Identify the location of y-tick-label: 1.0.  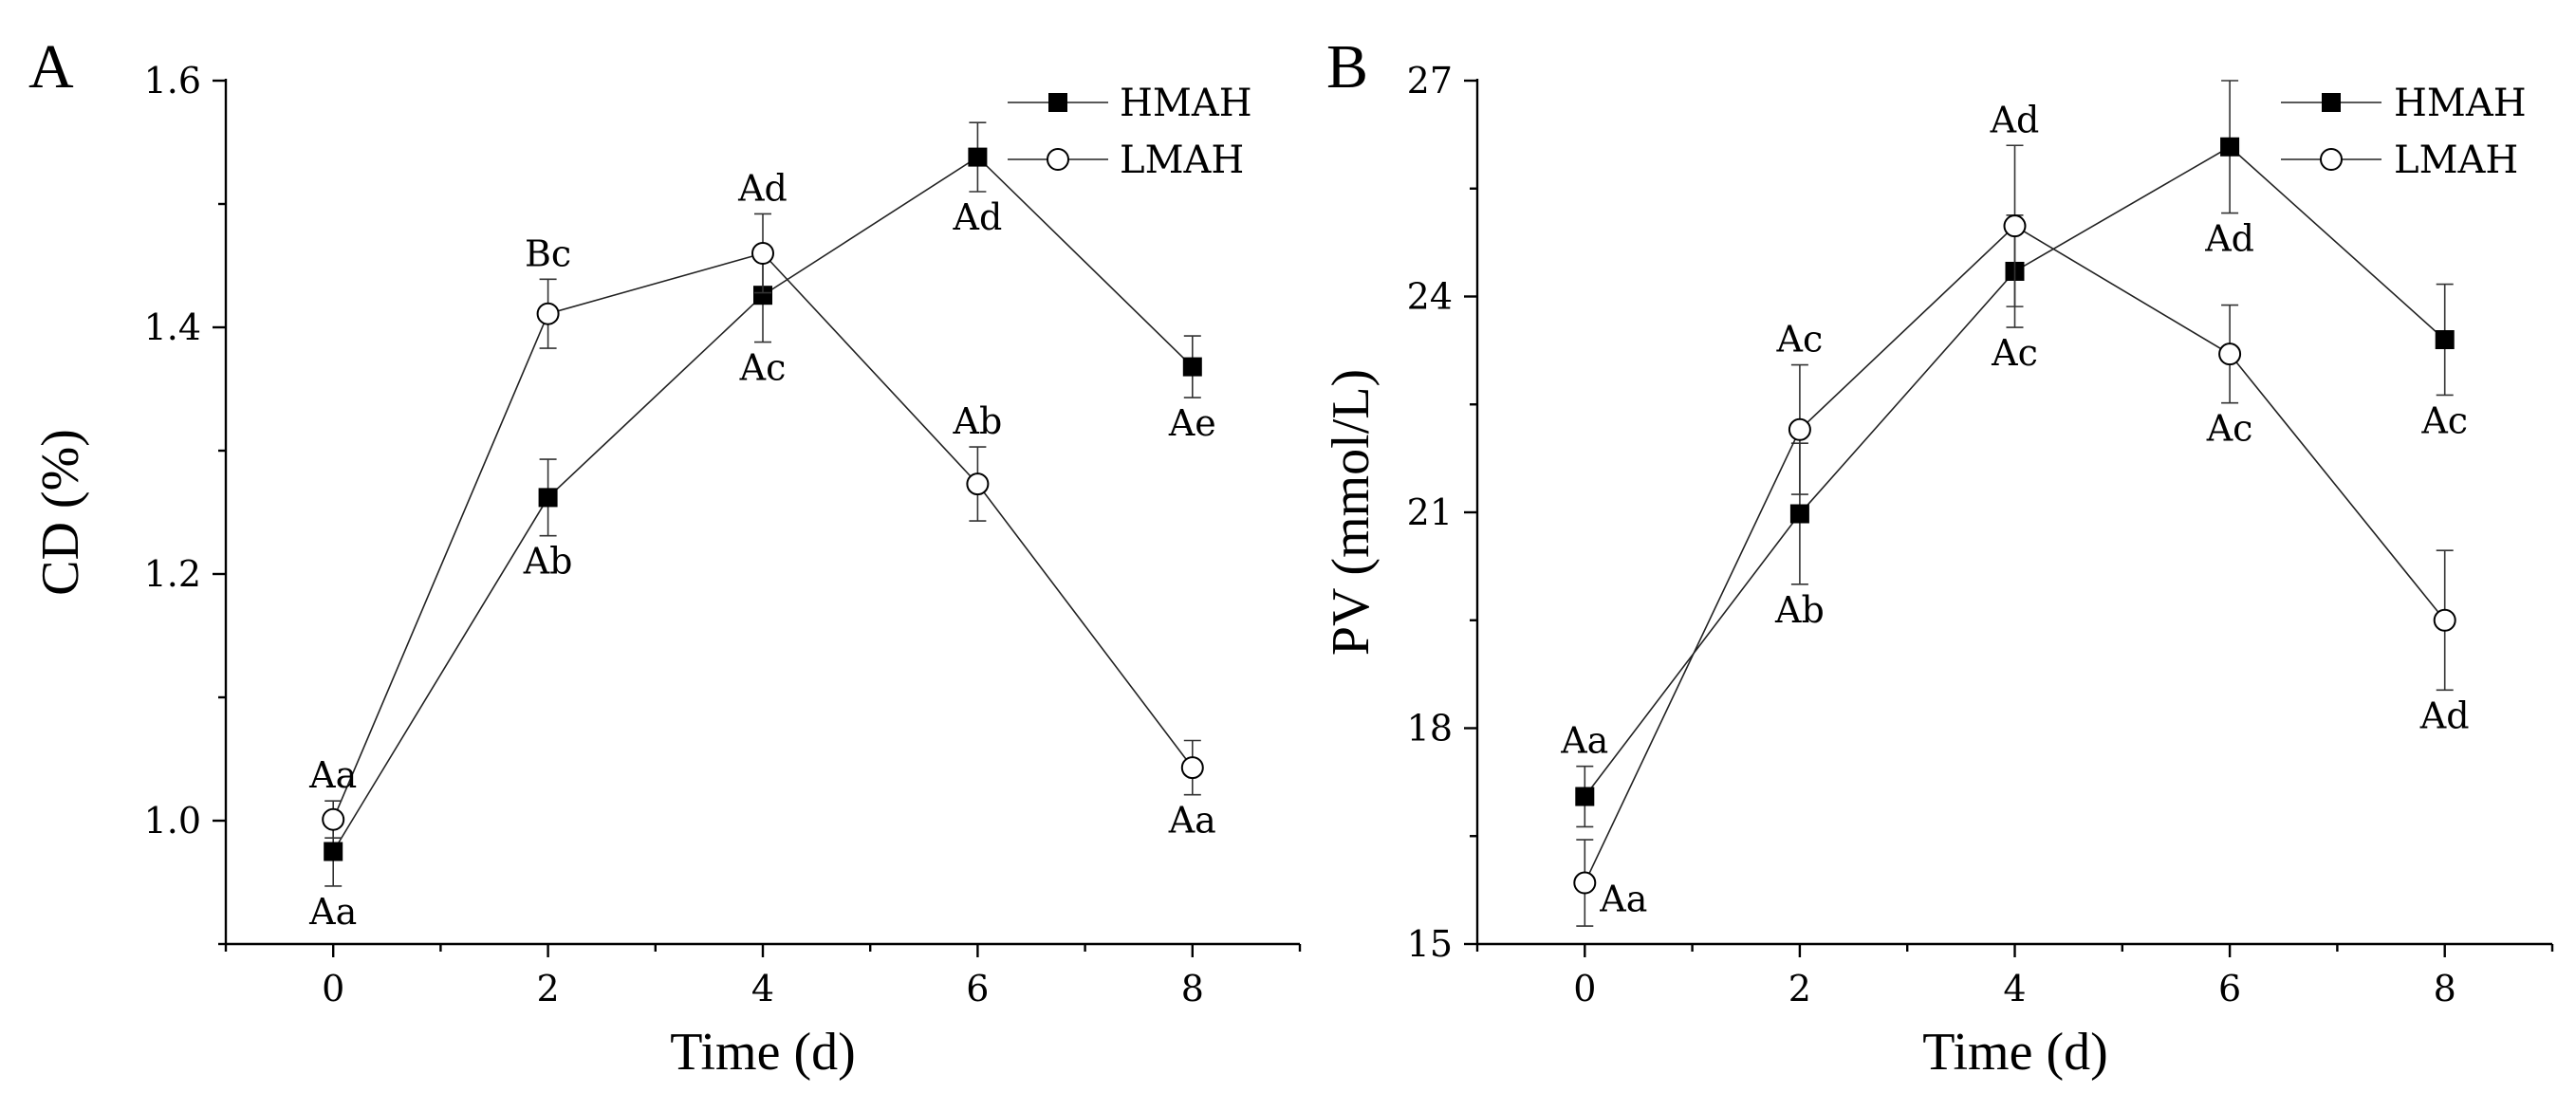
(172, 821).